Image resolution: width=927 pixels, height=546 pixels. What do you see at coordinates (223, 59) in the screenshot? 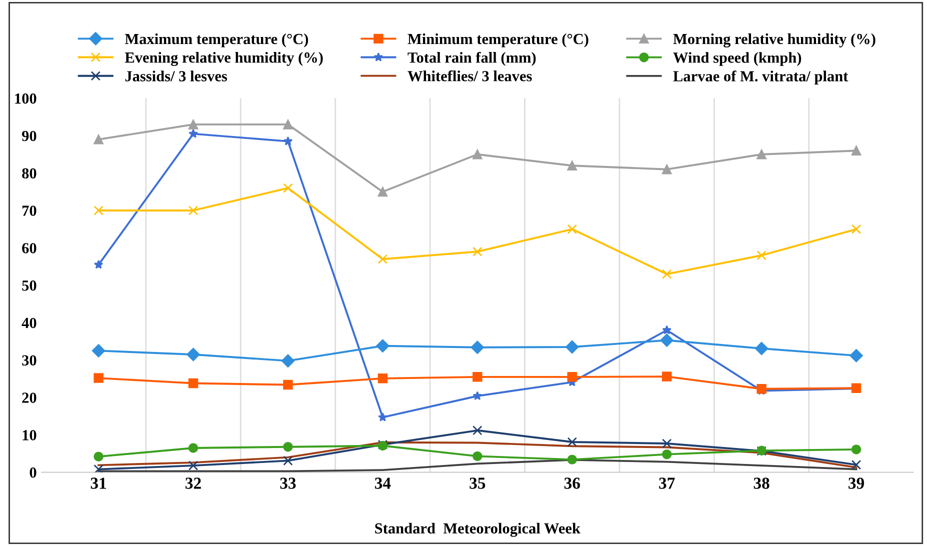
I see `legend-label: Evening relative humidity (%)` at bounding box center [223, 59].